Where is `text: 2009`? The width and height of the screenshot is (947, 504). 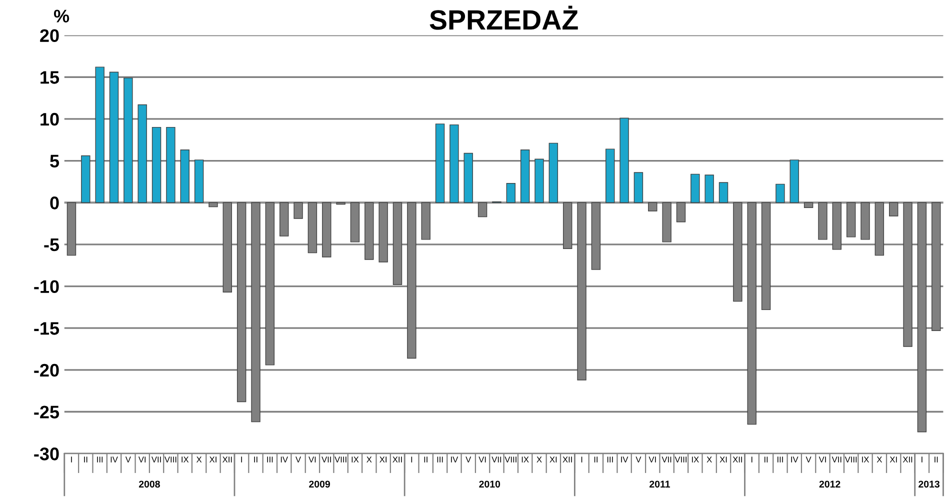 text: 2009 is located at coordinates (319, 484).